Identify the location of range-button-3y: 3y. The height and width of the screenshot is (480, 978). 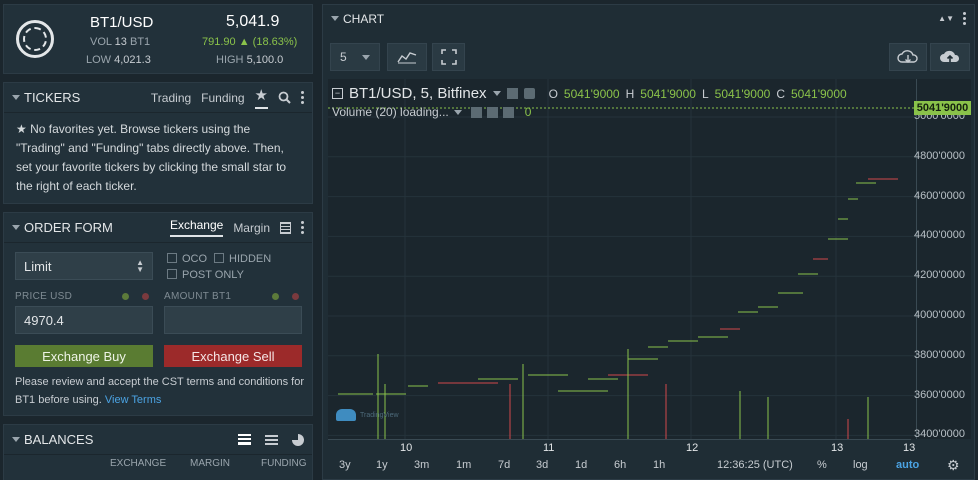
(345, 465).